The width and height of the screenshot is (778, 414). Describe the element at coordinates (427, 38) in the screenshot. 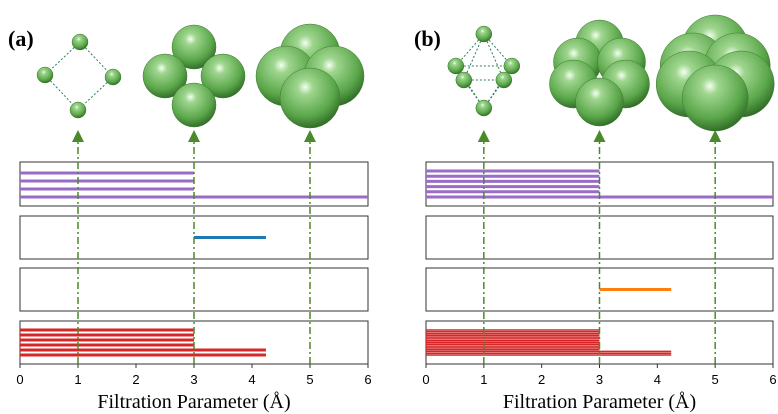

I see `panel-label: (b)` at that location.